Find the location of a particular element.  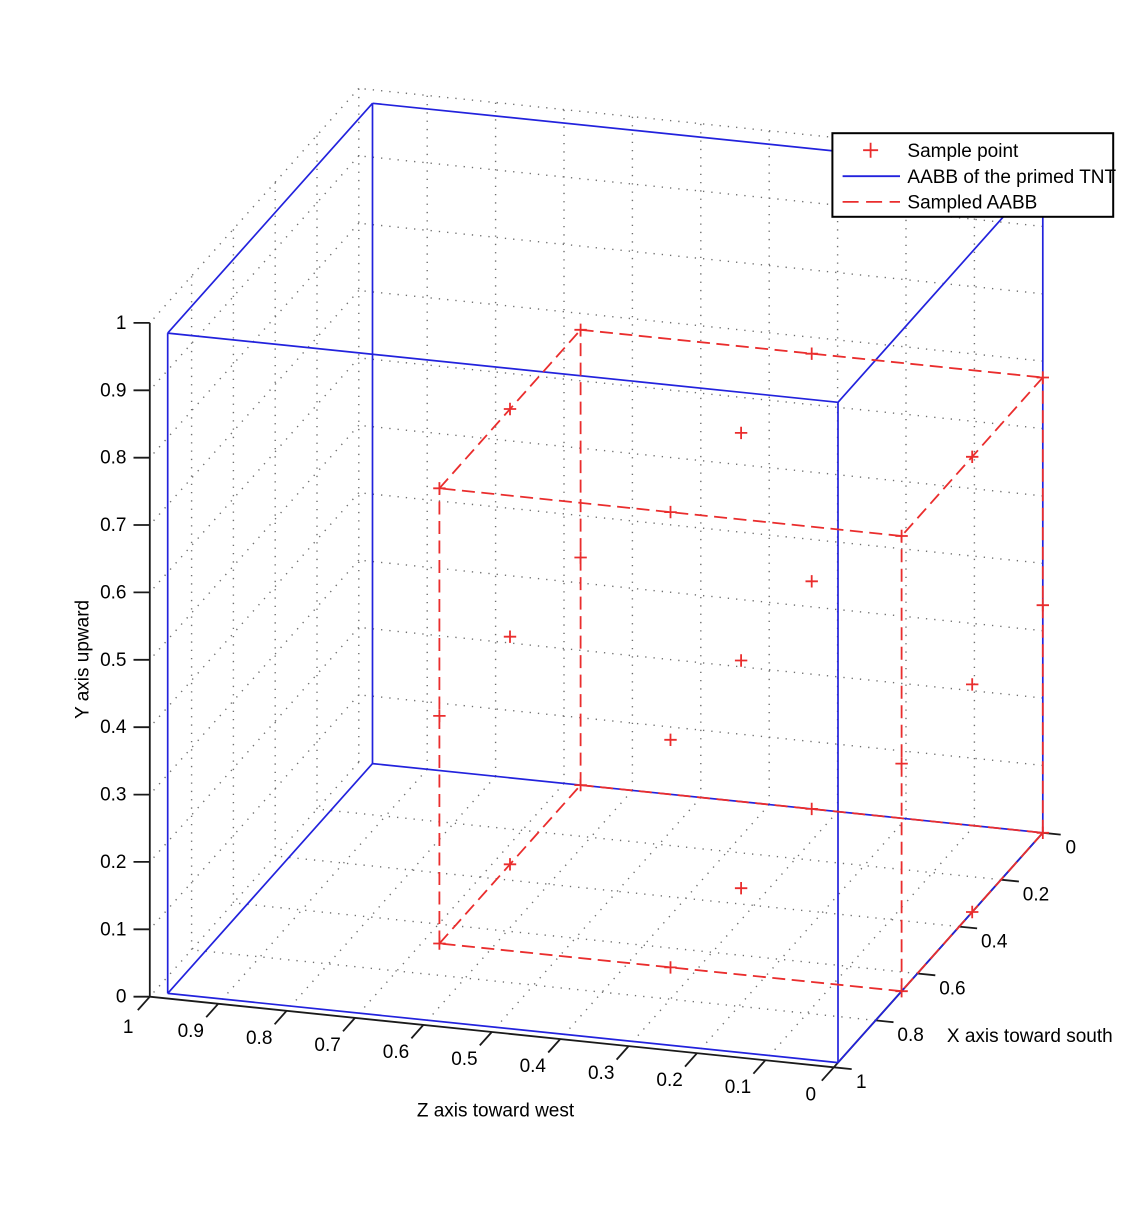

svg-text: Y axis upward is located at coordinates (83, 659).